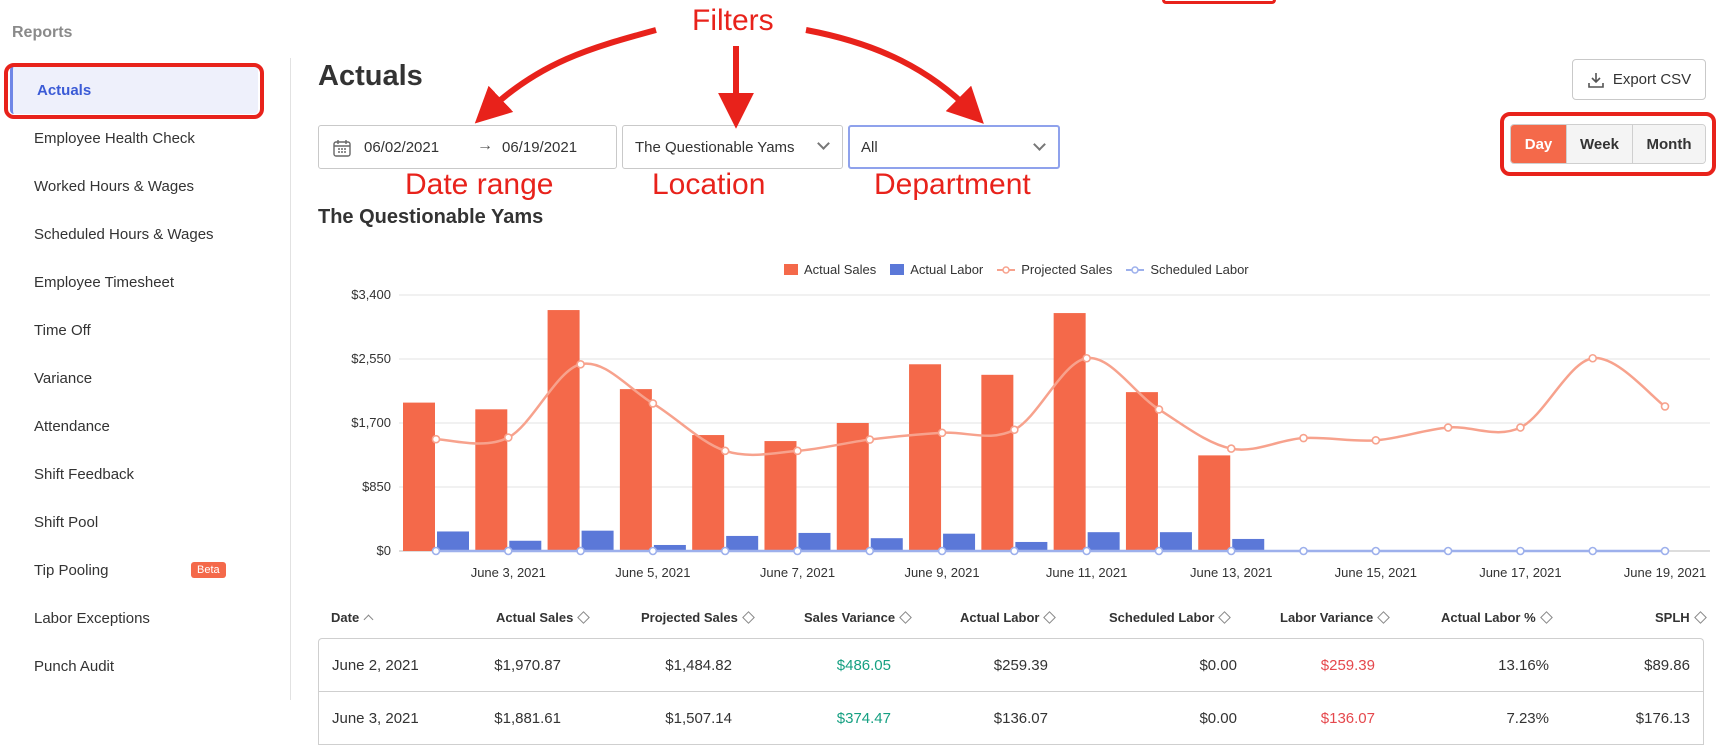 The height and width of the screenshot is (746, 1723). I want to click on sidebar-item-scheduled-hours-wages: Scheduled Hours & Wages, so click(145, 234).